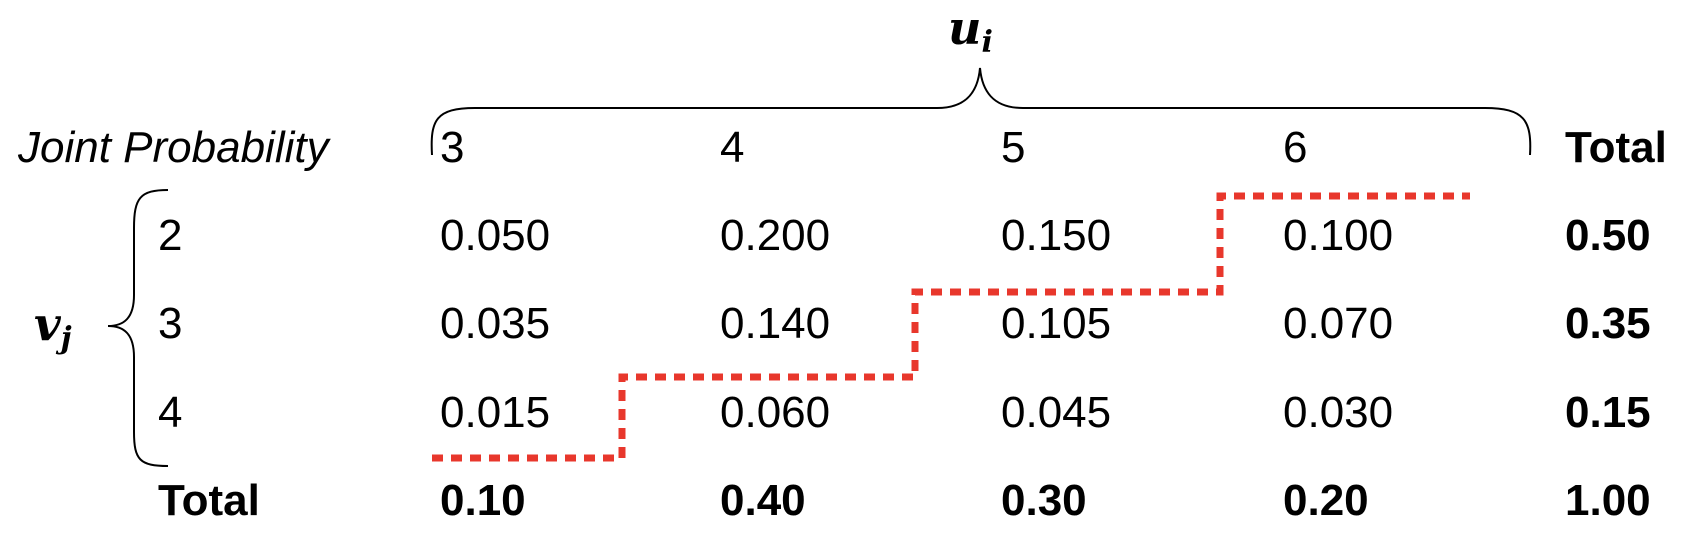 This screenshot has width=1694, height=554. I want to click on column-total: 0.30, so click(1044, 500).